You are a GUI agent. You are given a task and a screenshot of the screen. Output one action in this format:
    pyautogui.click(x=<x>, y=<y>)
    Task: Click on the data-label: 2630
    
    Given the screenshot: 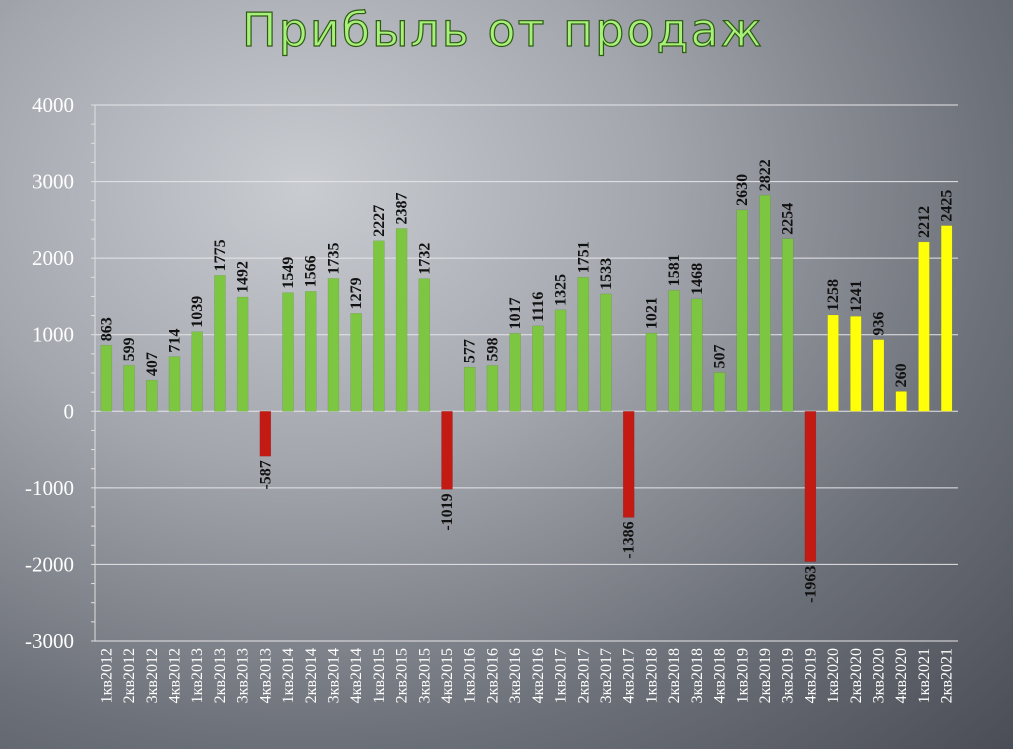 What is the action you would take?
    pyautogui.click(x=742, y=190)
    